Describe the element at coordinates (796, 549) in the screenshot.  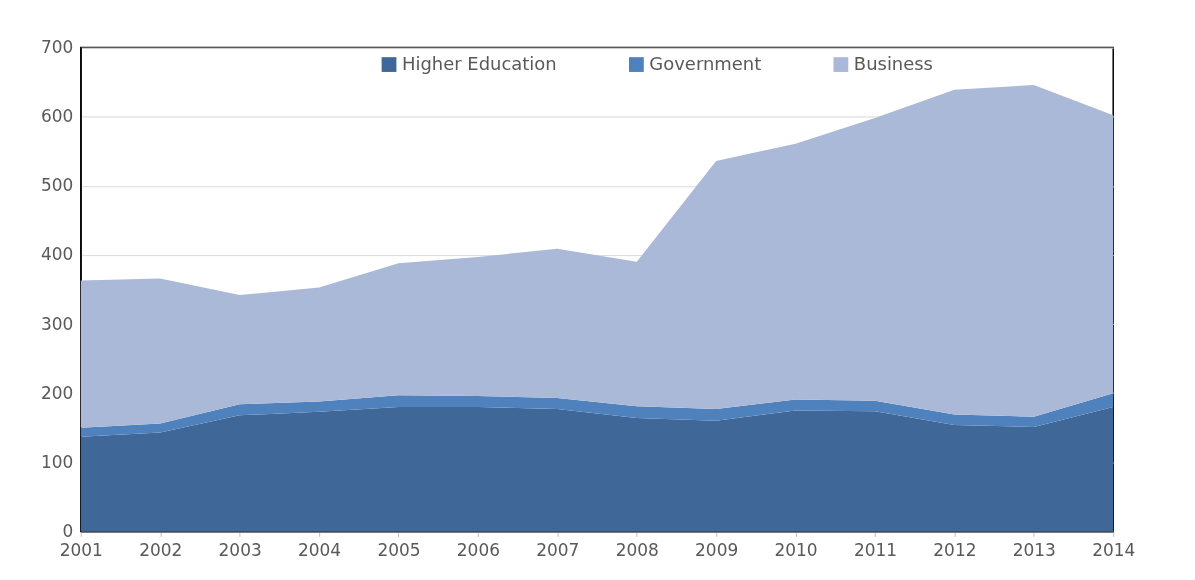
I see `x-tick-label: 2010` at that location.